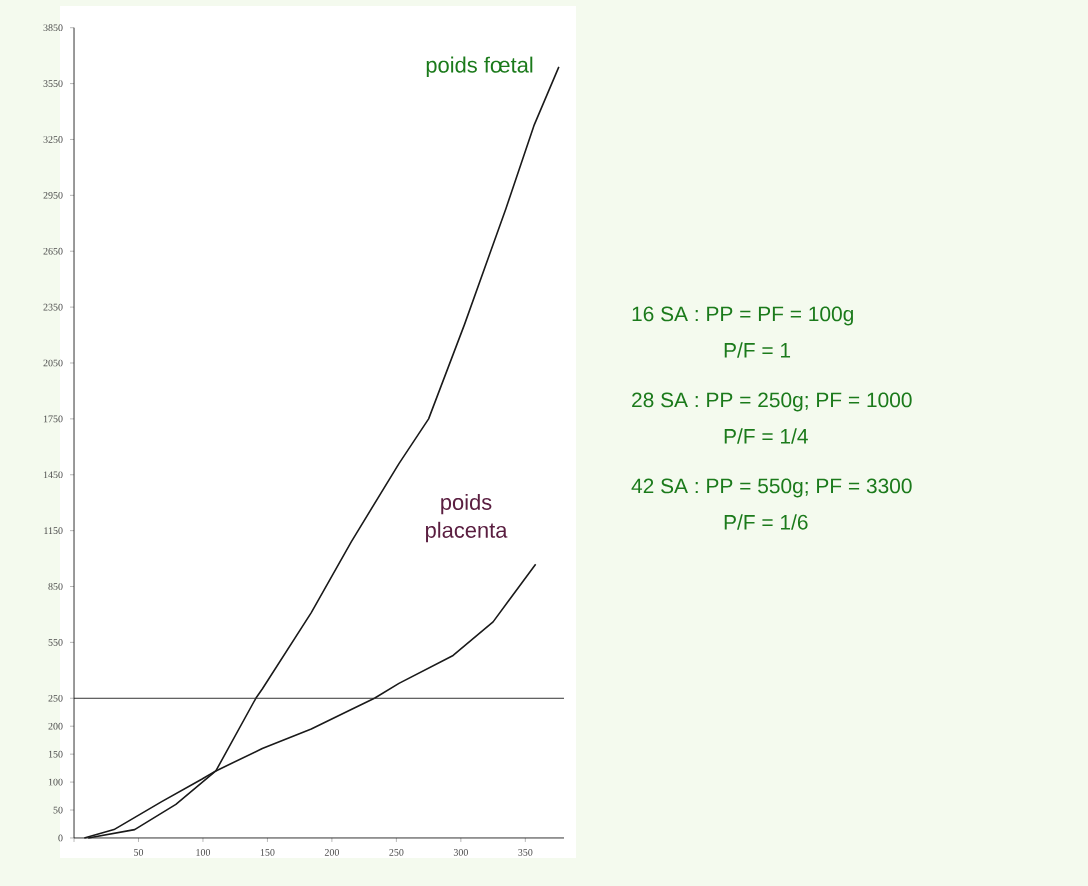  What do you see at coordinates (766, 436) in the screenshot?
I see `text: P/F = 1/4` at bounding box center [766, 436].